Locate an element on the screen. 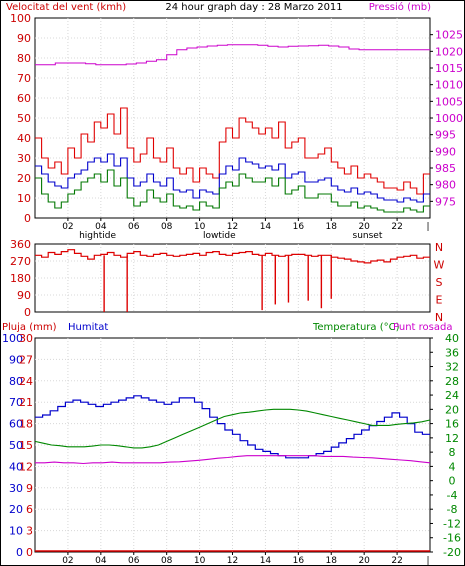 The height and width of the screenshot is (566, 465). rain-tick-label: 6 is located at coordinates (29, 509).